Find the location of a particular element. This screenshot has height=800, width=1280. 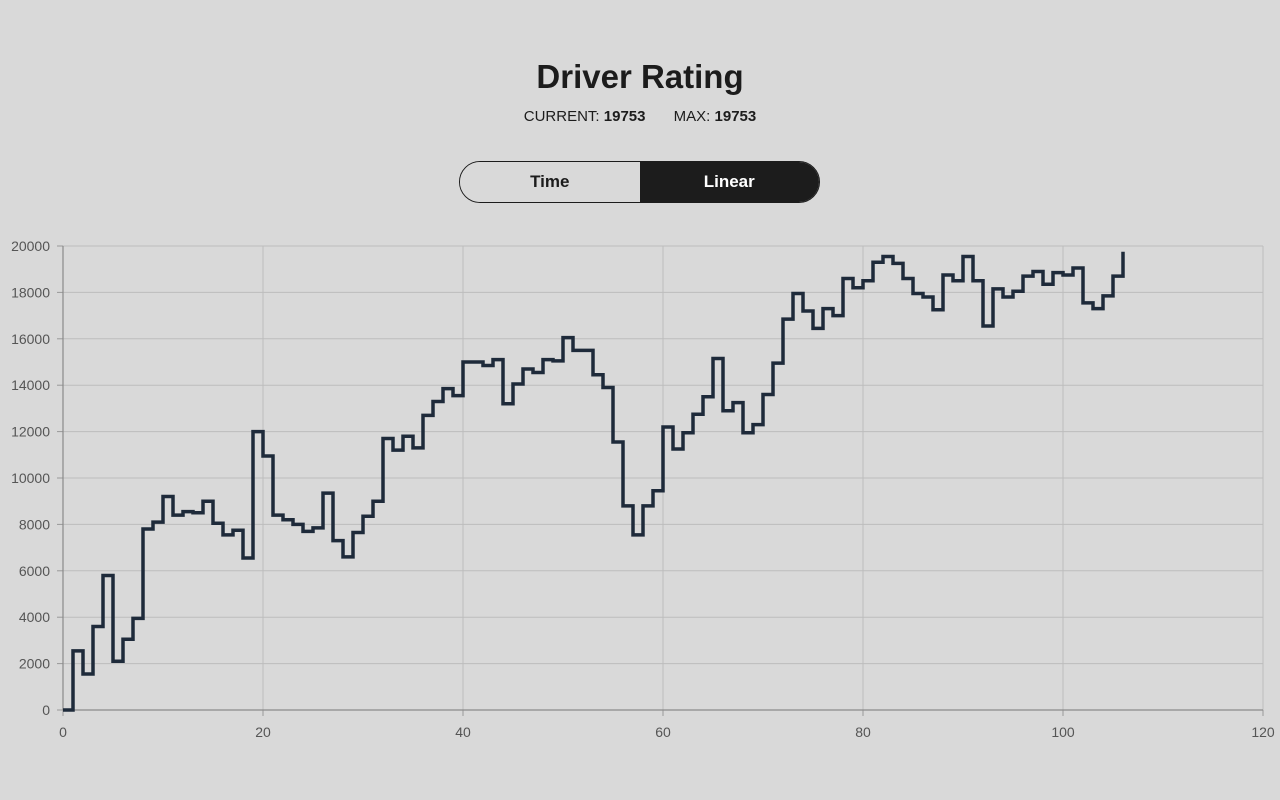

max-label: MAX: is located at coordinates (692, 116).